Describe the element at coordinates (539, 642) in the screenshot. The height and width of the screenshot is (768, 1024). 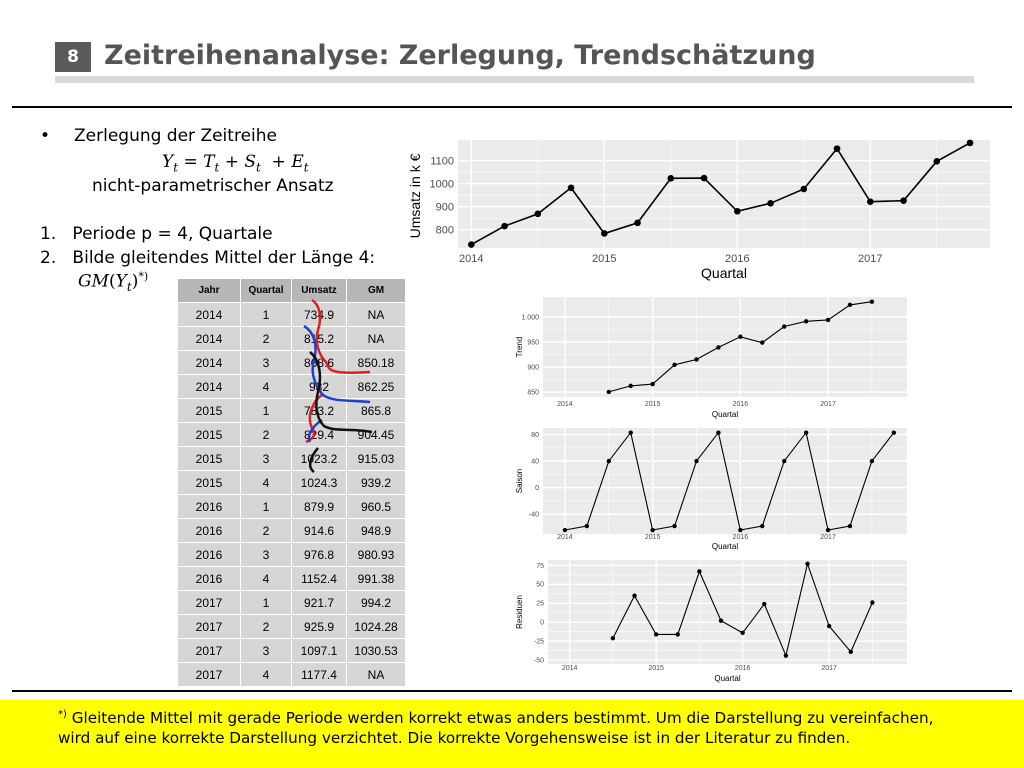
I see `y-tick-label: -25` at that location.